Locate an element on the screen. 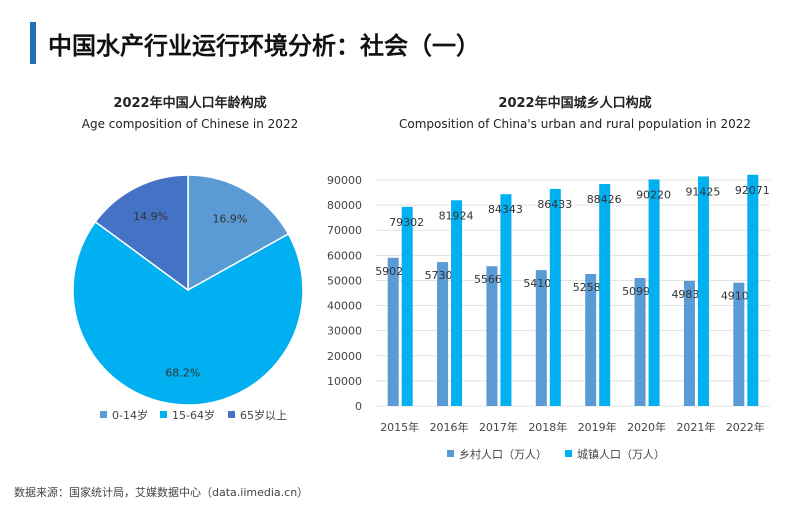 Image resolution: width=800 pixels, height=520 pixels. data-source: 数据来源：国家统计局，艾媒数据中心（data.iimedia.cn） is located at coordinates (161, 492).